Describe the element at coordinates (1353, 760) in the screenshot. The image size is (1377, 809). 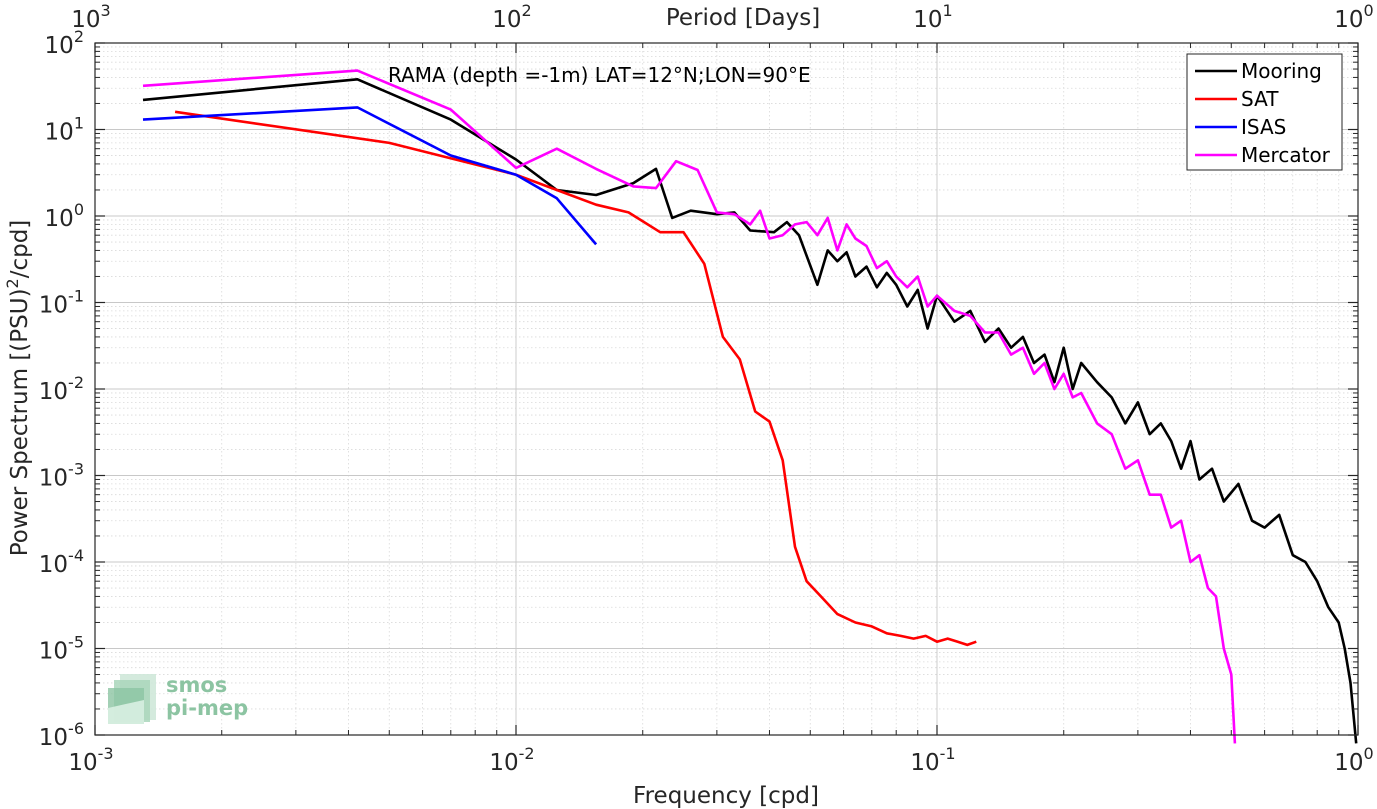
I see `x-tick-label: 10⁰` at that location.